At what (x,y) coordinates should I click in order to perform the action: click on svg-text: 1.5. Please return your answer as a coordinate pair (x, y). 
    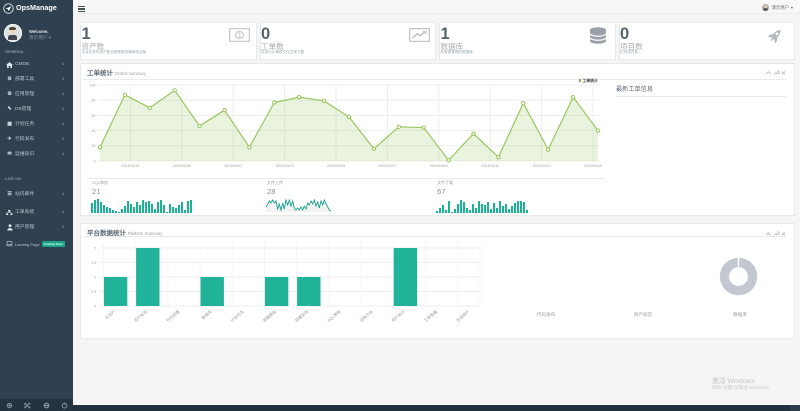
    Looking at the image, I should click on (93, 263).